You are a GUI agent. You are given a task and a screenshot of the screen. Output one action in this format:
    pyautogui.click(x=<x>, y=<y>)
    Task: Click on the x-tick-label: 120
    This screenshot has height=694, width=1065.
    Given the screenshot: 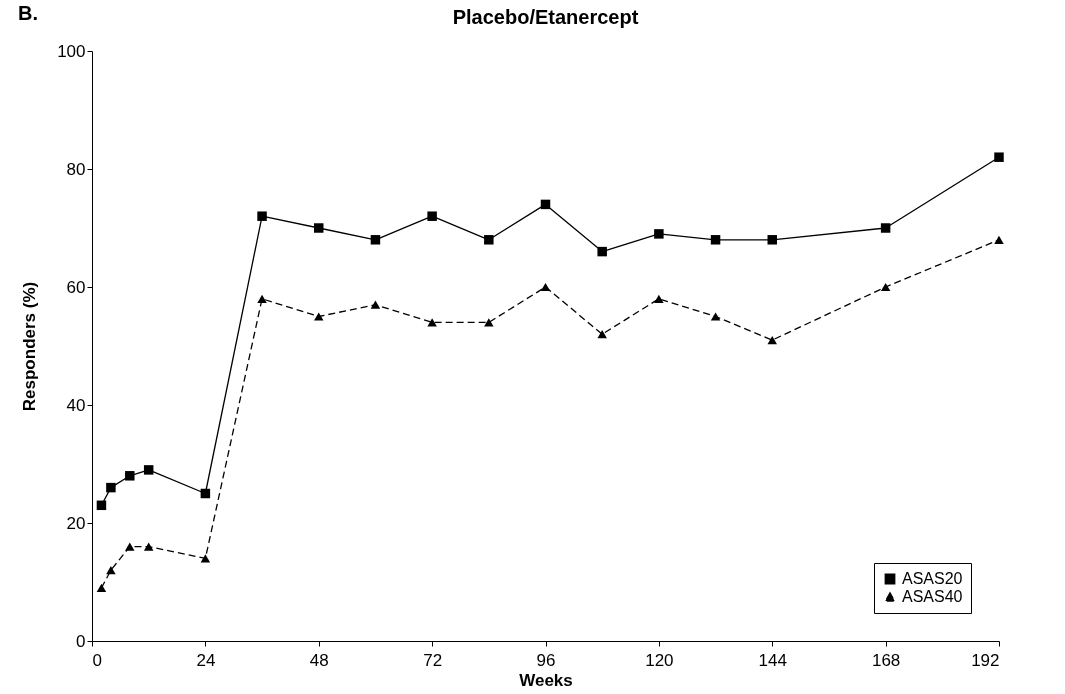 What is the action you would take?
    pyautogui.click(x=659, y=660)
    